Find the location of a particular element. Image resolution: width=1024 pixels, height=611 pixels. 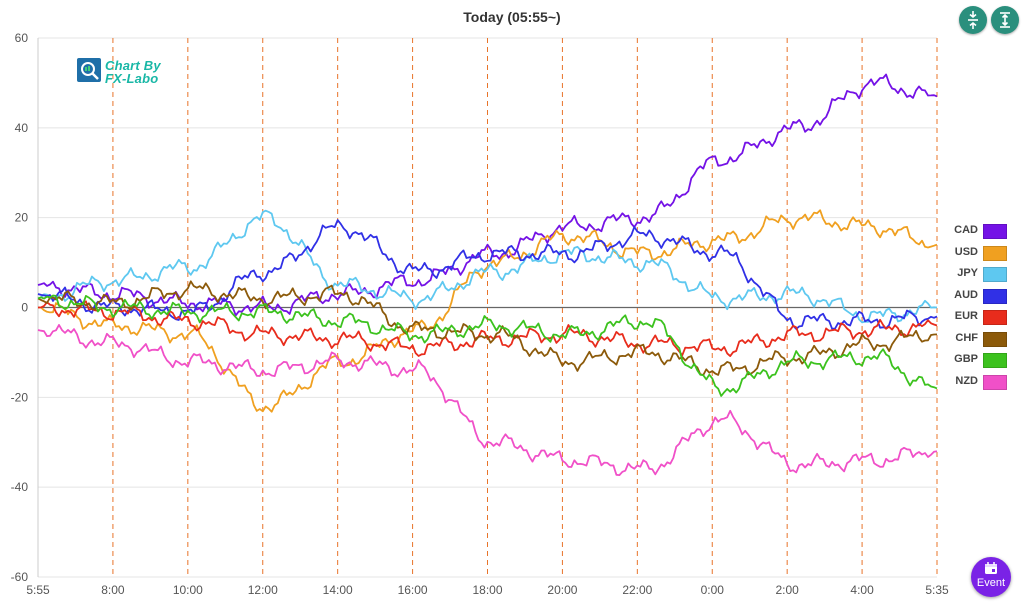

legend-label: JPY is located at coordinates (967, 273).